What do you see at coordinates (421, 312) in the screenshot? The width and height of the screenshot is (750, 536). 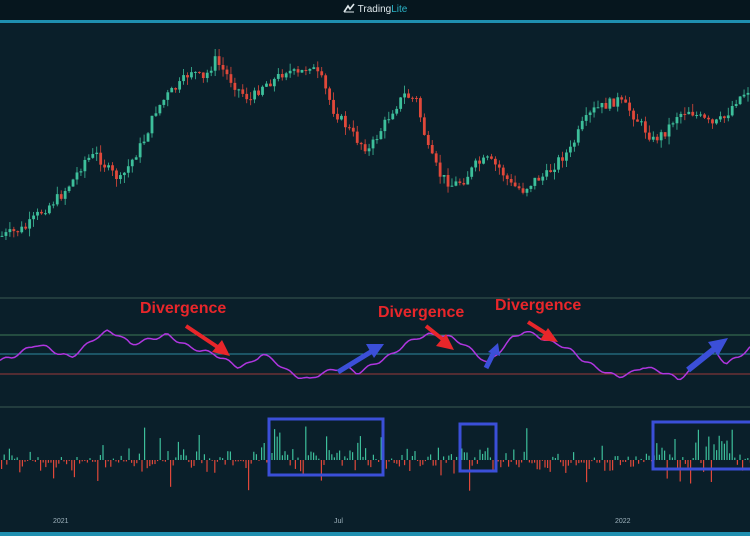 I see `divergence-label-2: Divergence` at bounding box center [421, 312].